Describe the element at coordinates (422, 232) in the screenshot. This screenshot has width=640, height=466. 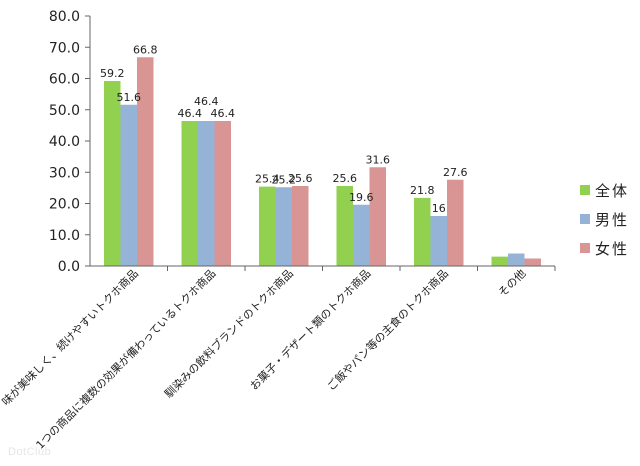
I see `bar-全体-4` at that location.